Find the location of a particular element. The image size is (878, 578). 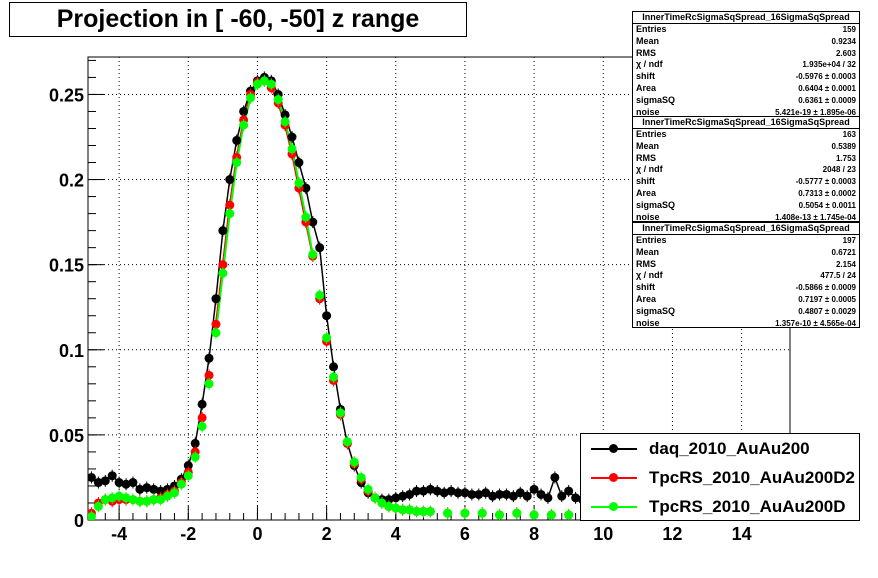

stats-row: Entries 197 is located at coordinates (746, 241).